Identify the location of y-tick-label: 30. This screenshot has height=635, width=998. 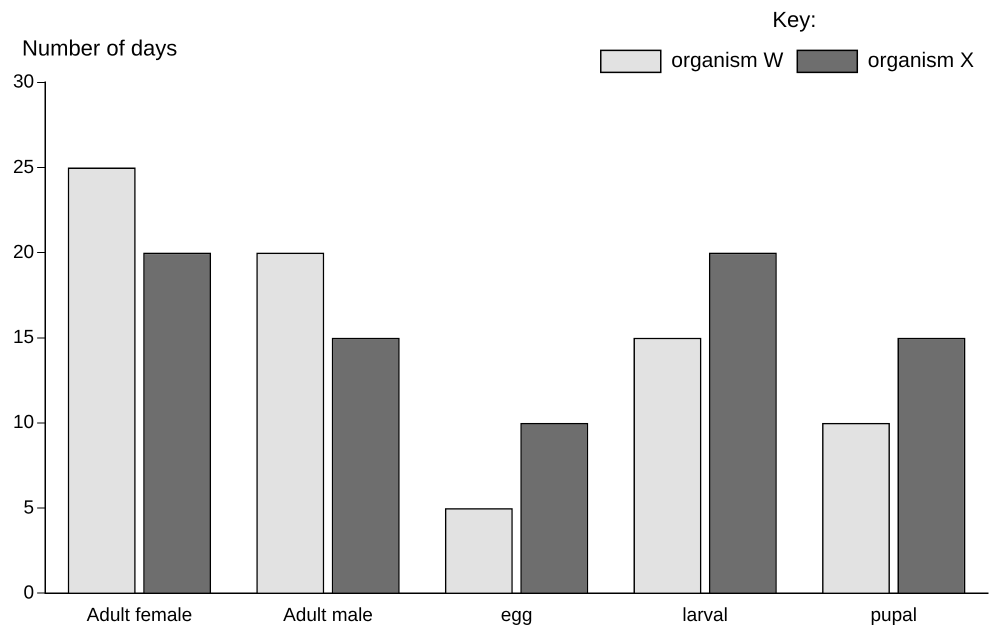
(23, 82).